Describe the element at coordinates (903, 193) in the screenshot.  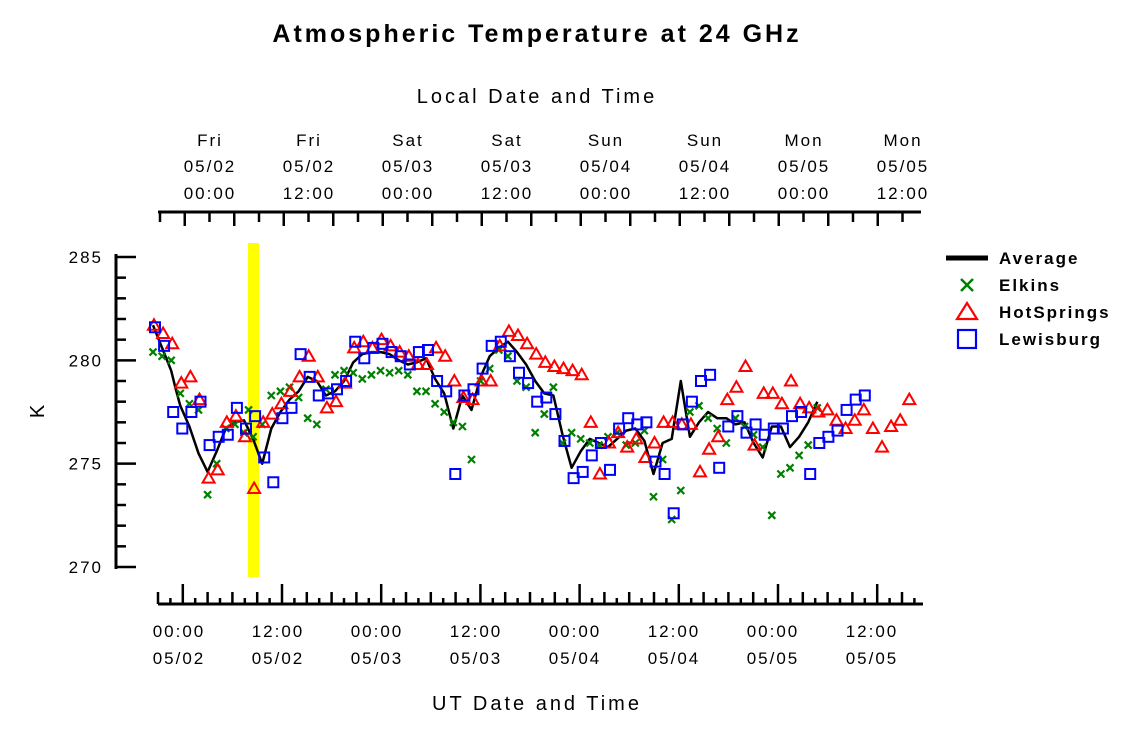
I see `top-tick-time: 12:00` at that location.